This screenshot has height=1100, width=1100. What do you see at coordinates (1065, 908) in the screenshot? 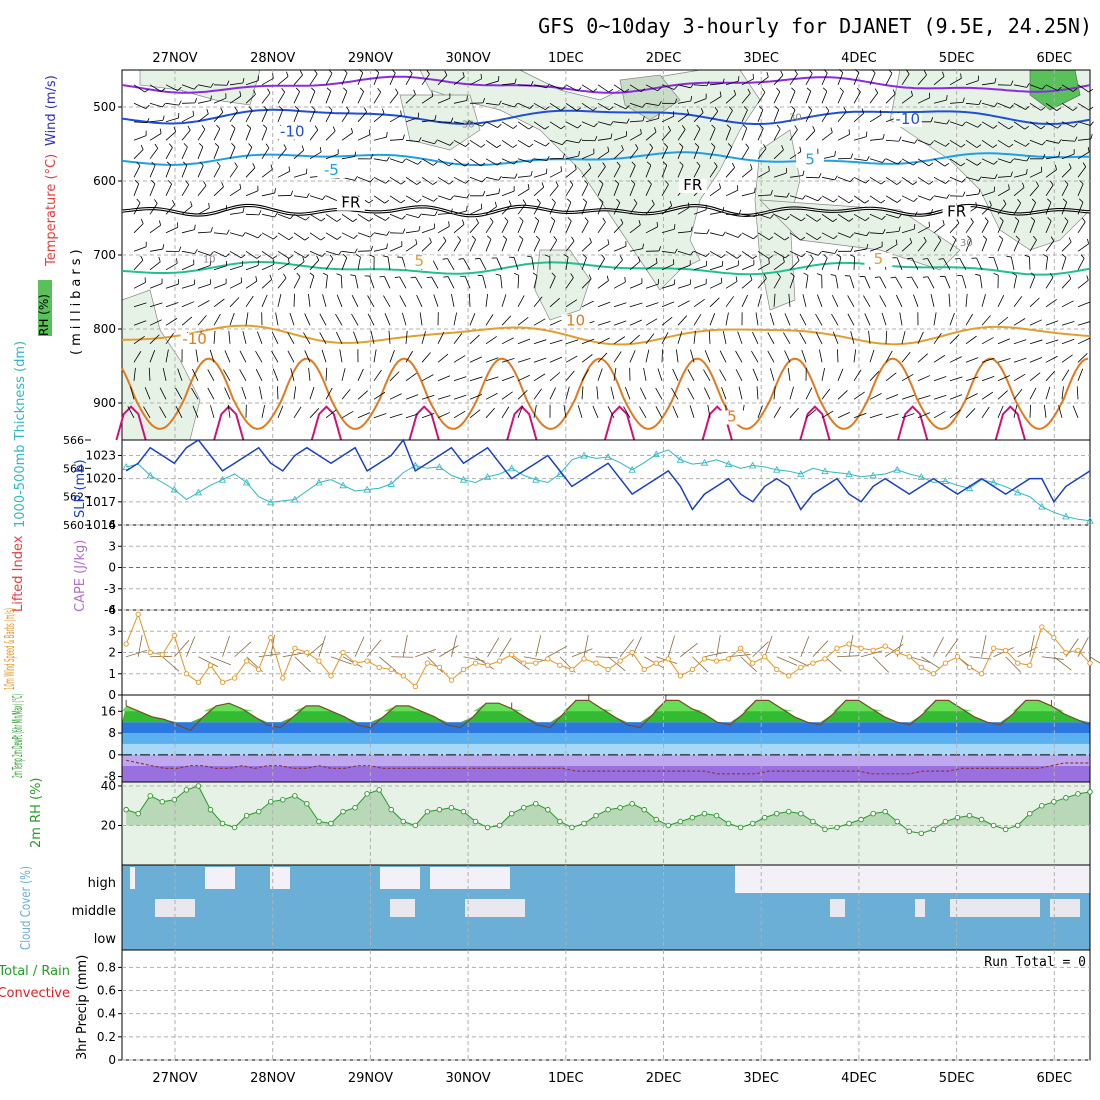
I see `cloud-gap-middle` at bounding box center [1065, 908].